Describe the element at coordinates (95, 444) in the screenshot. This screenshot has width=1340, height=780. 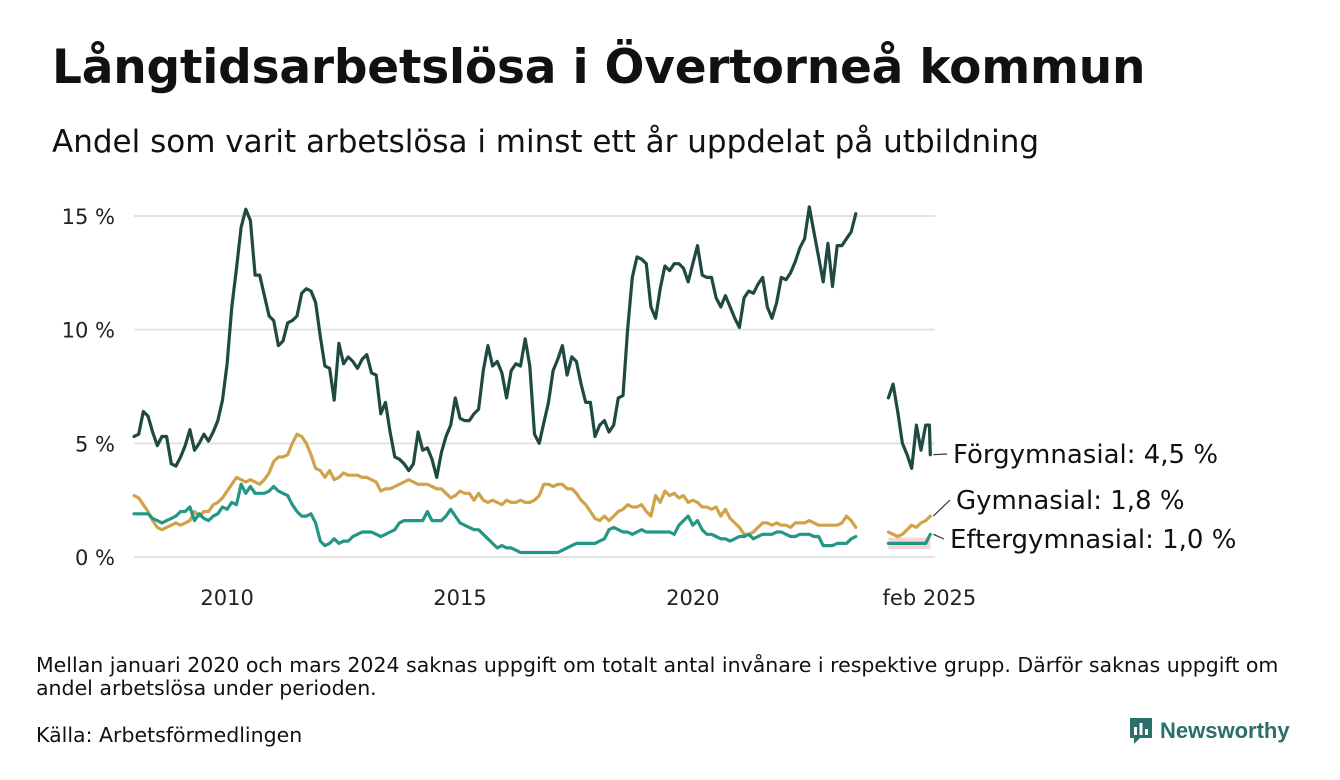
I see `y-tick-label: 5 %` at that location.